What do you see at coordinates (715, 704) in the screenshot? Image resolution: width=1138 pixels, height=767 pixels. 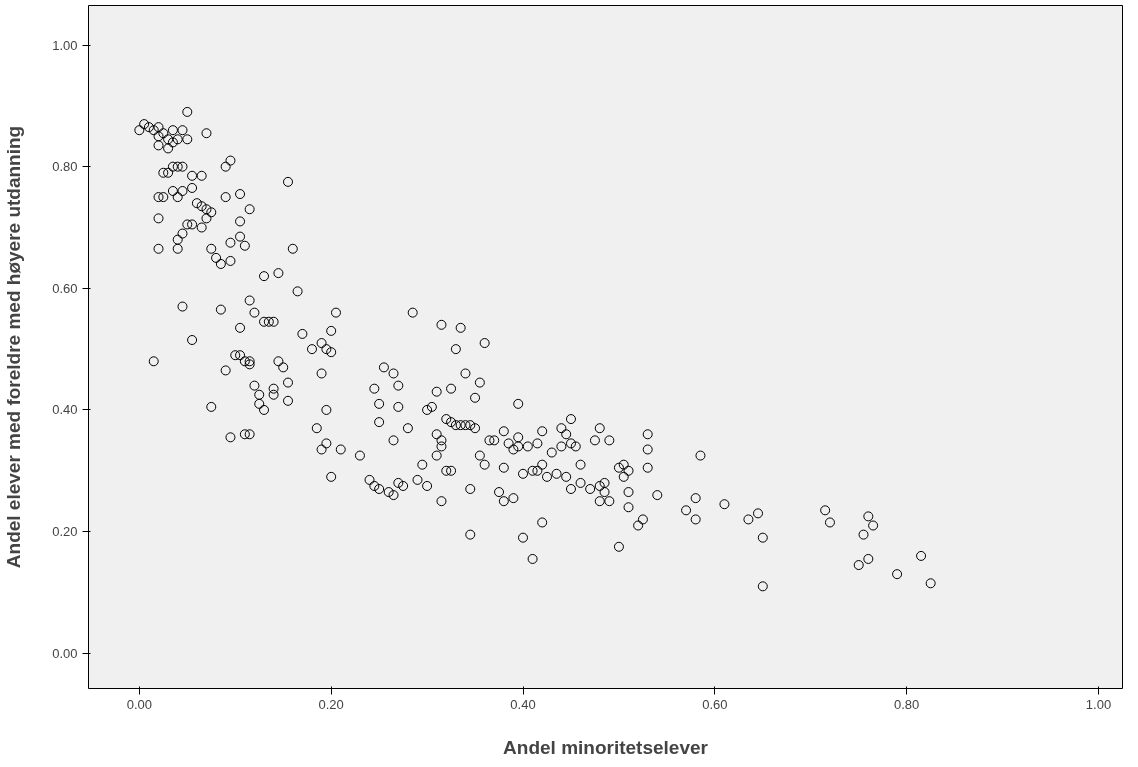 I see `x-tick-label: 0.60` at bounding box center [715, 704].